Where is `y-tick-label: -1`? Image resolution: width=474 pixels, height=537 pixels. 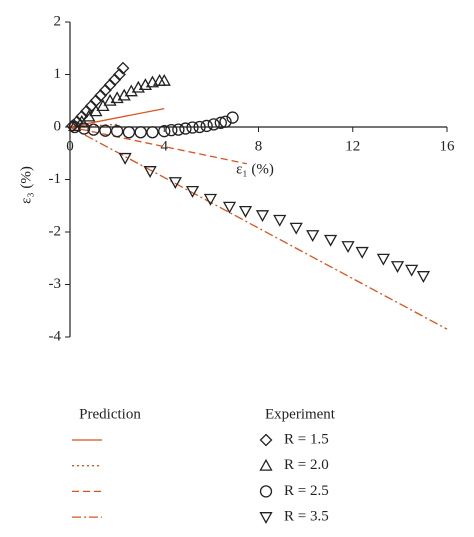
y-tick-label: -1 is located at coordinates (55, 179).